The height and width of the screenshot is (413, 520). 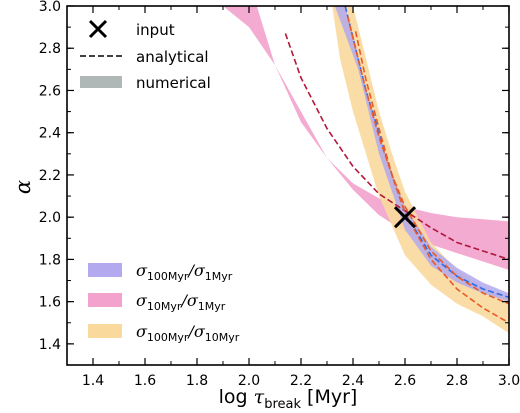 I want to click on legend-top-label: input, so click(x=155, y=30).